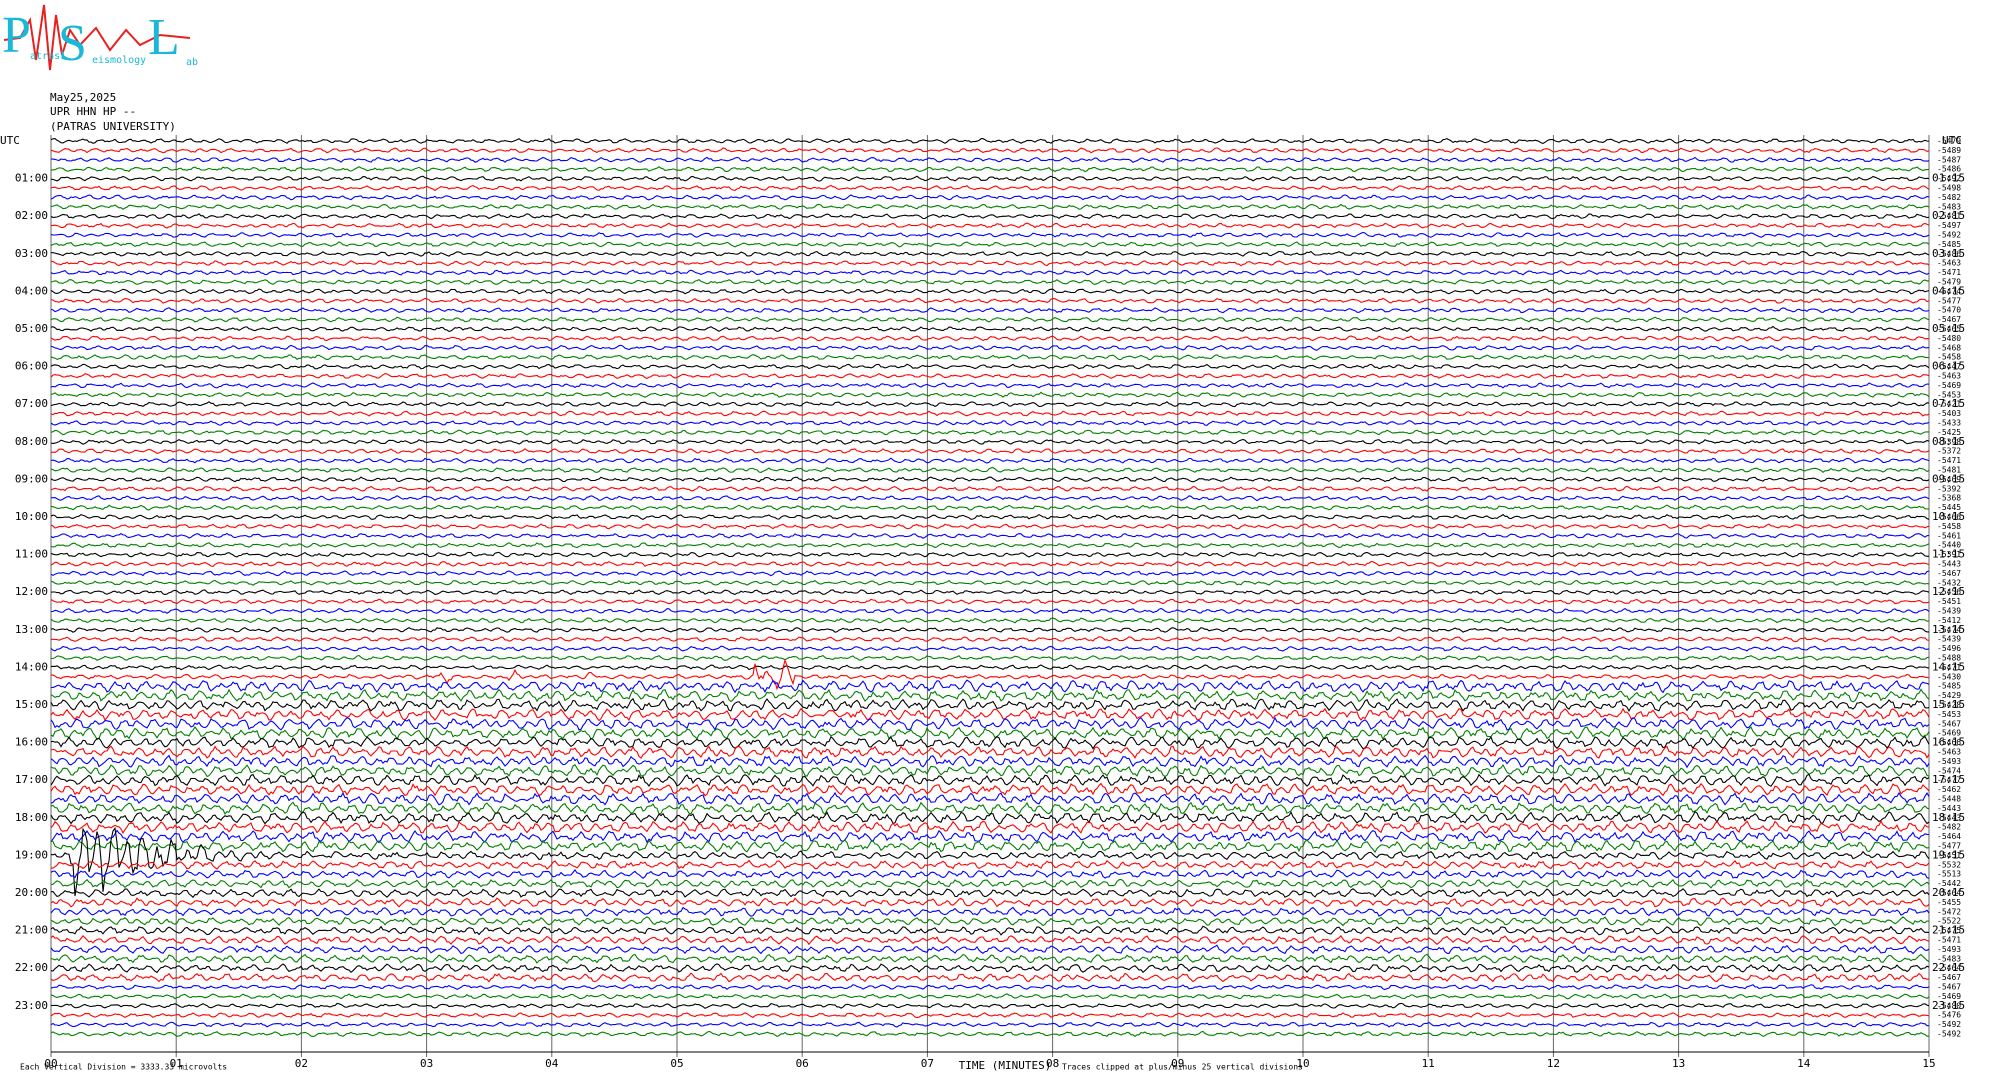 The image size is (2010, 1080). Describe the element at coordinates (1949, 648) in the screenshot. I see `trace-offset: -5496` at that location.